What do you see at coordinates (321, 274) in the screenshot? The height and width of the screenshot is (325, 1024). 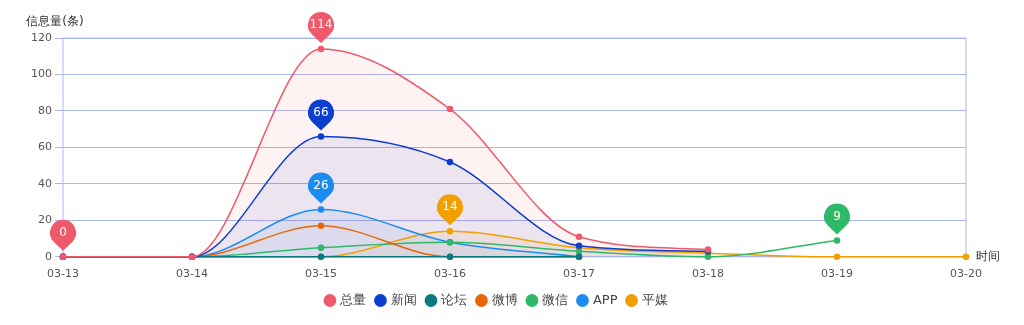 I see `x-tick-label: 03-15` at bounding box center [321, 274].